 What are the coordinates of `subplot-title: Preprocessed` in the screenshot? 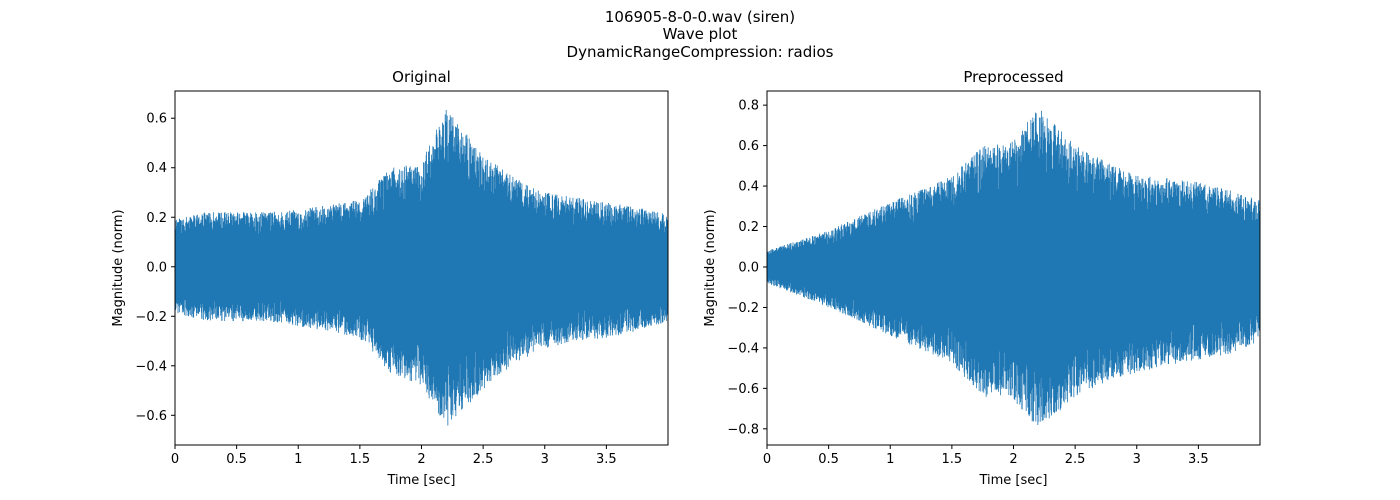 It's located at (1013, 77).